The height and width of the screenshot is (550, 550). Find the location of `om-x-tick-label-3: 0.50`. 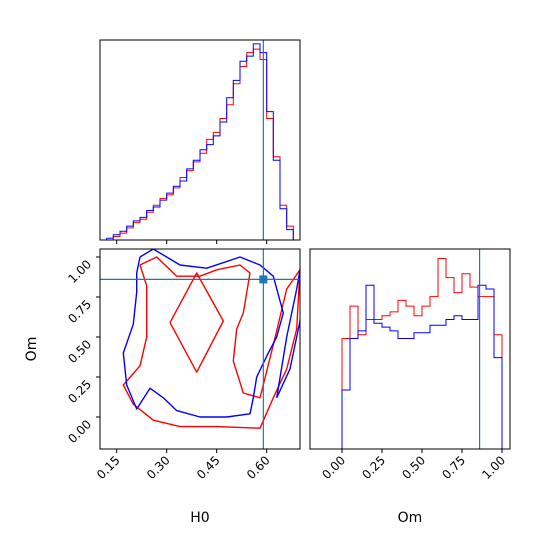

om-x-tick-label-3: 0.50 is located at coordinates (413, 467).